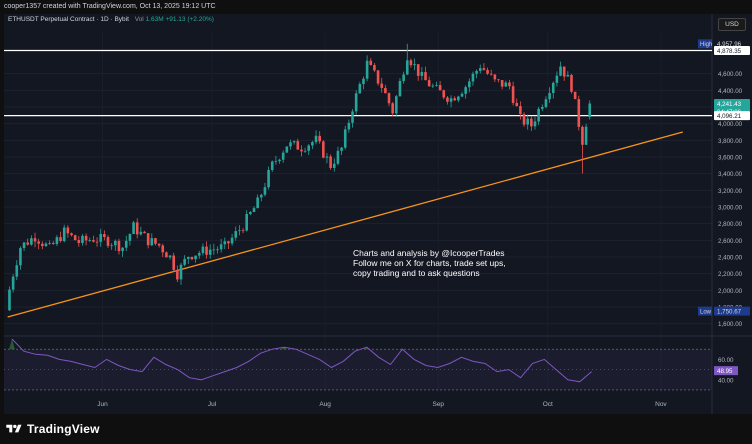 The image size is (752, 444). I want to click on rsi-line, so click(301, 360).